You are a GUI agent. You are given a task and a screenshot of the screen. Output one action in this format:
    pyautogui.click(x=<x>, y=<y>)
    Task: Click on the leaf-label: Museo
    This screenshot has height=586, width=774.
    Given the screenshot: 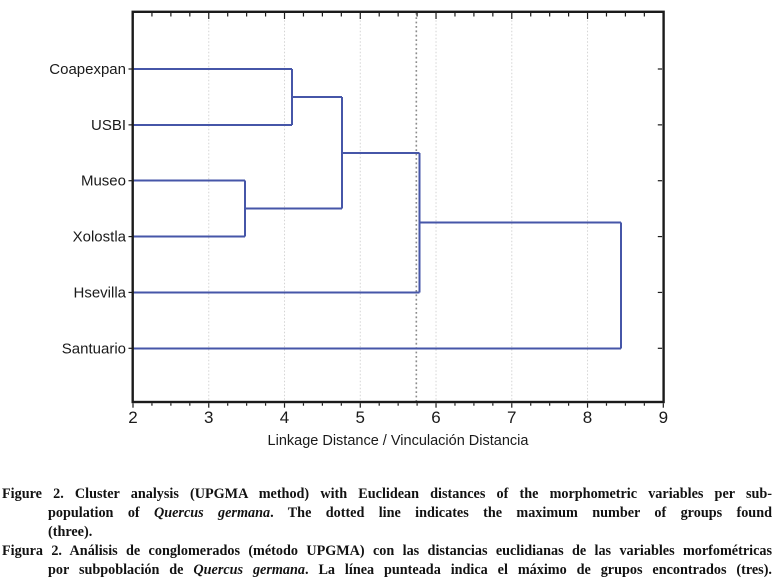 What is the action you would take?
    pyautogui.click(x=103, y=181)
    